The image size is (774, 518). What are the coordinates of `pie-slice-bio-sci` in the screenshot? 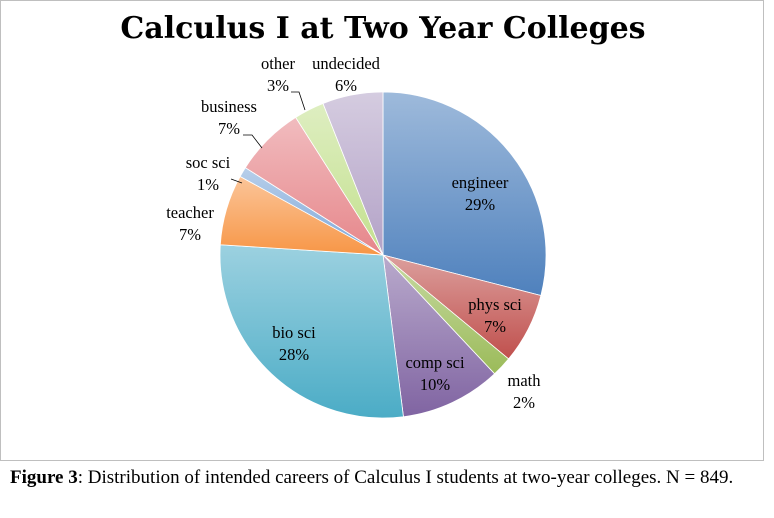 It's located at (311, 331).